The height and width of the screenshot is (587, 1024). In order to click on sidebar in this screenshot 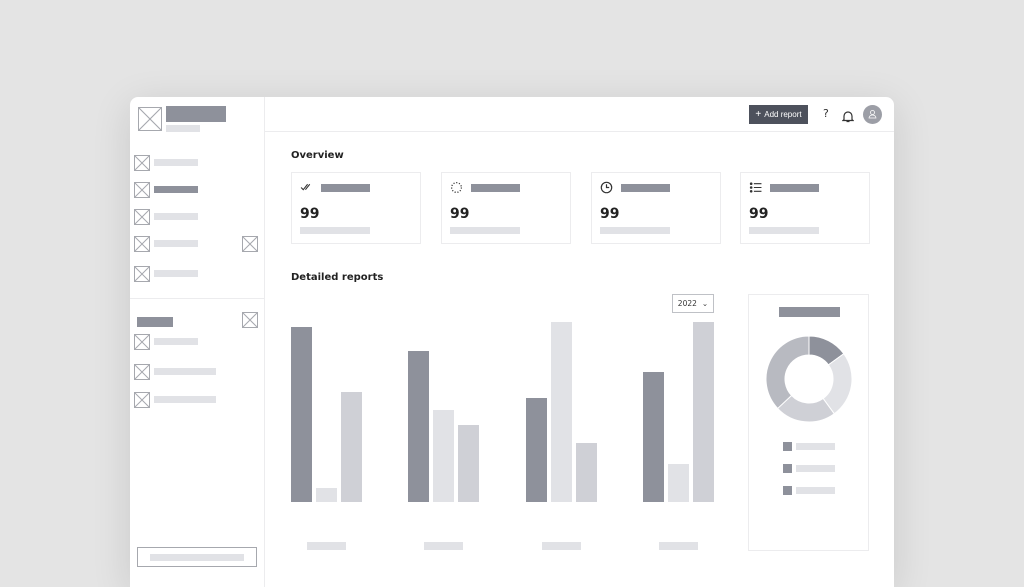, I will do `click(197, 342)`.